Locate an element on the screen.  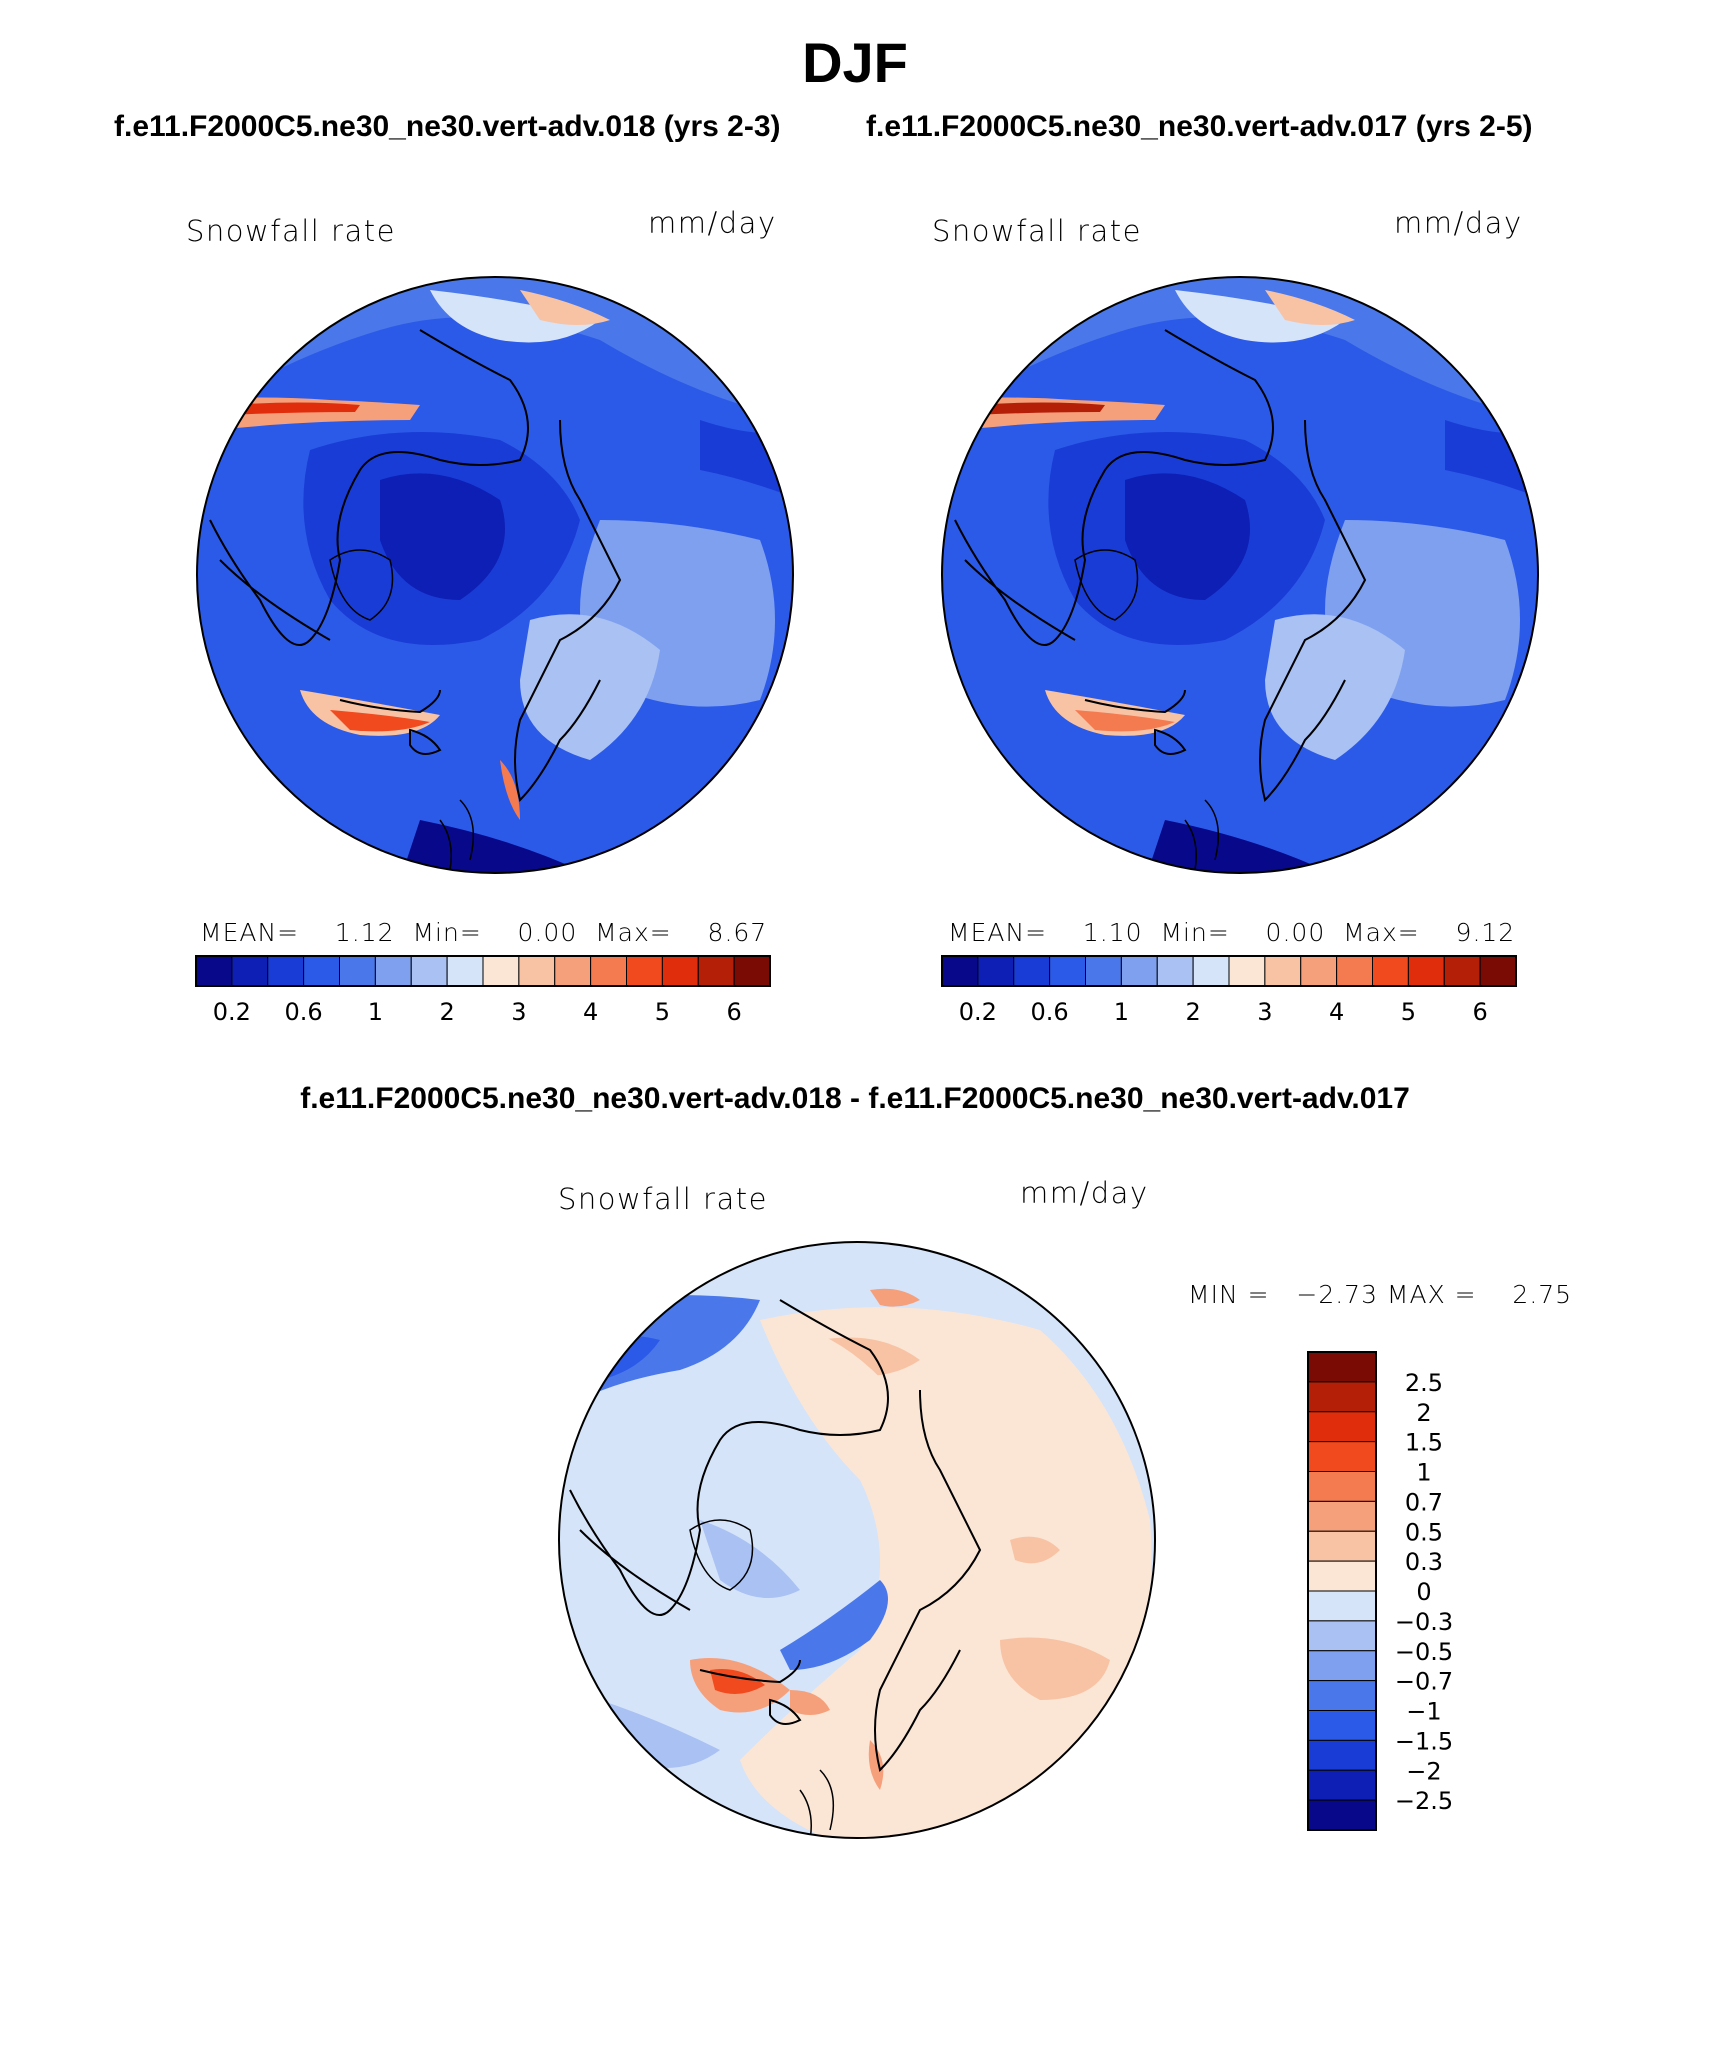
panel2-stats: MEAN= 1.10 Min= 0.00 Max= 9.12 is located at coordinates (1232, 932).